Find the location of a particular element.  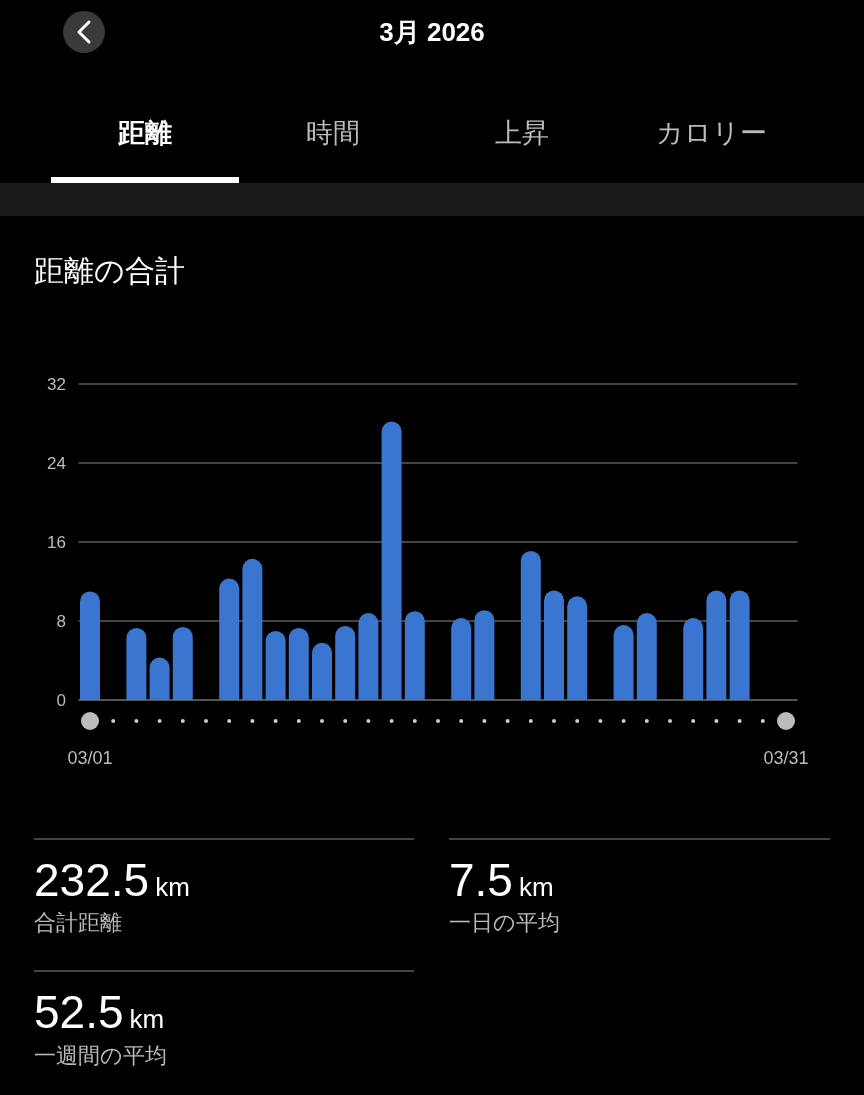

x-tick-label: 03/01 is located at coordinates (90, 758).